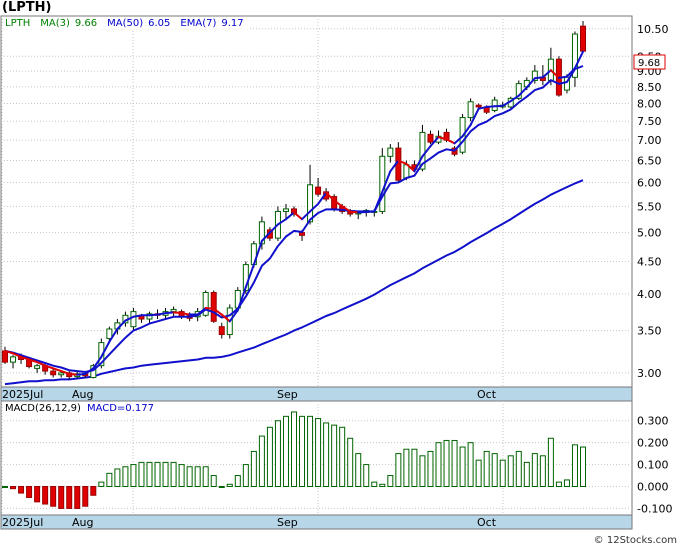 This screenshot has height=546, width=680. I want to click on macd-legend-line: MACD(26,12,9) MACD=0.177, so click(79, 408).